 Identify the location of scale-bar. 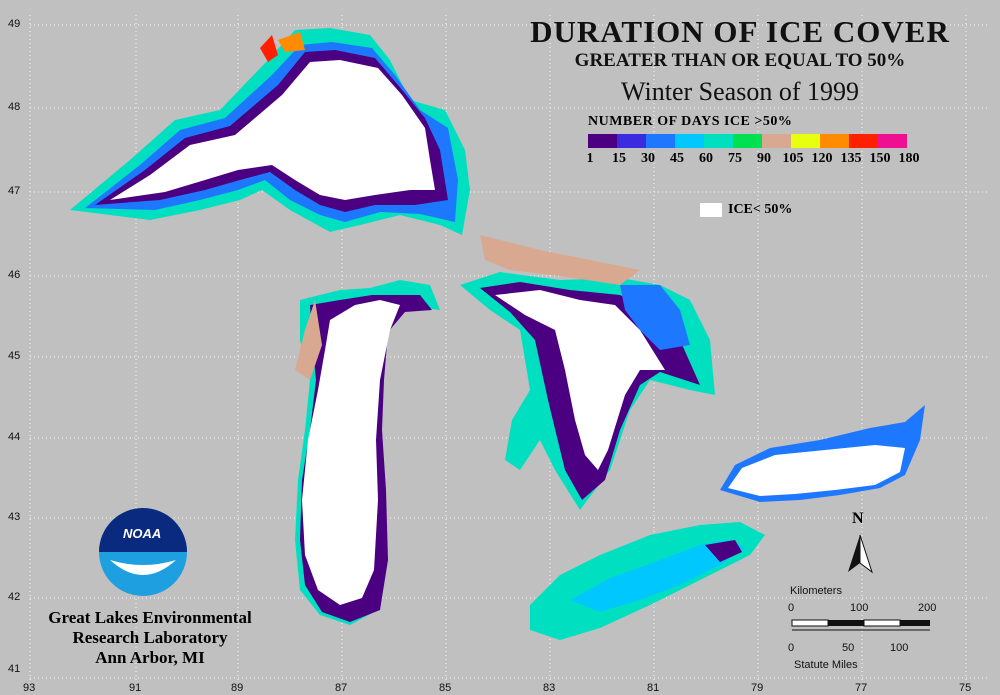
(860, 625).